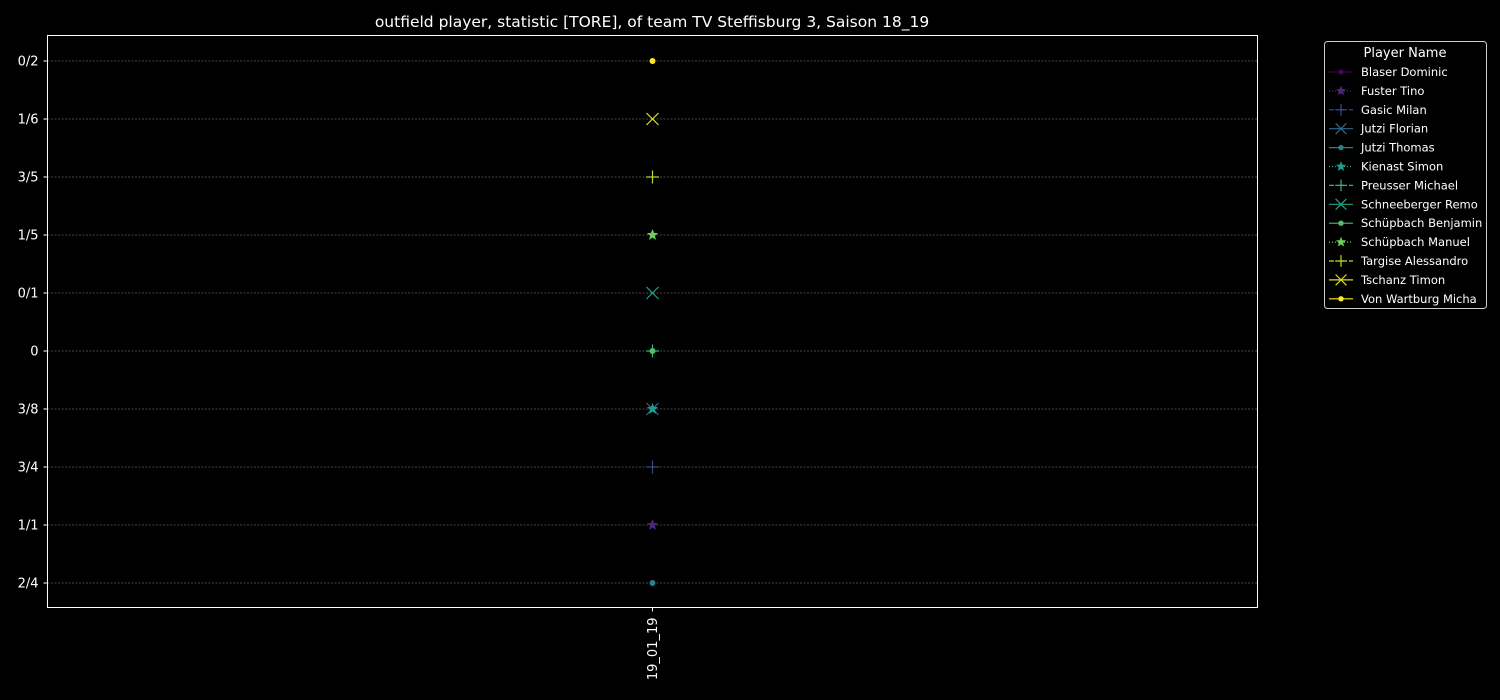 The image size is (1500, 700). Describe the element at coordinates (28, 526) in the screenshot. I see `y-tick-label: 1/1` at that location.